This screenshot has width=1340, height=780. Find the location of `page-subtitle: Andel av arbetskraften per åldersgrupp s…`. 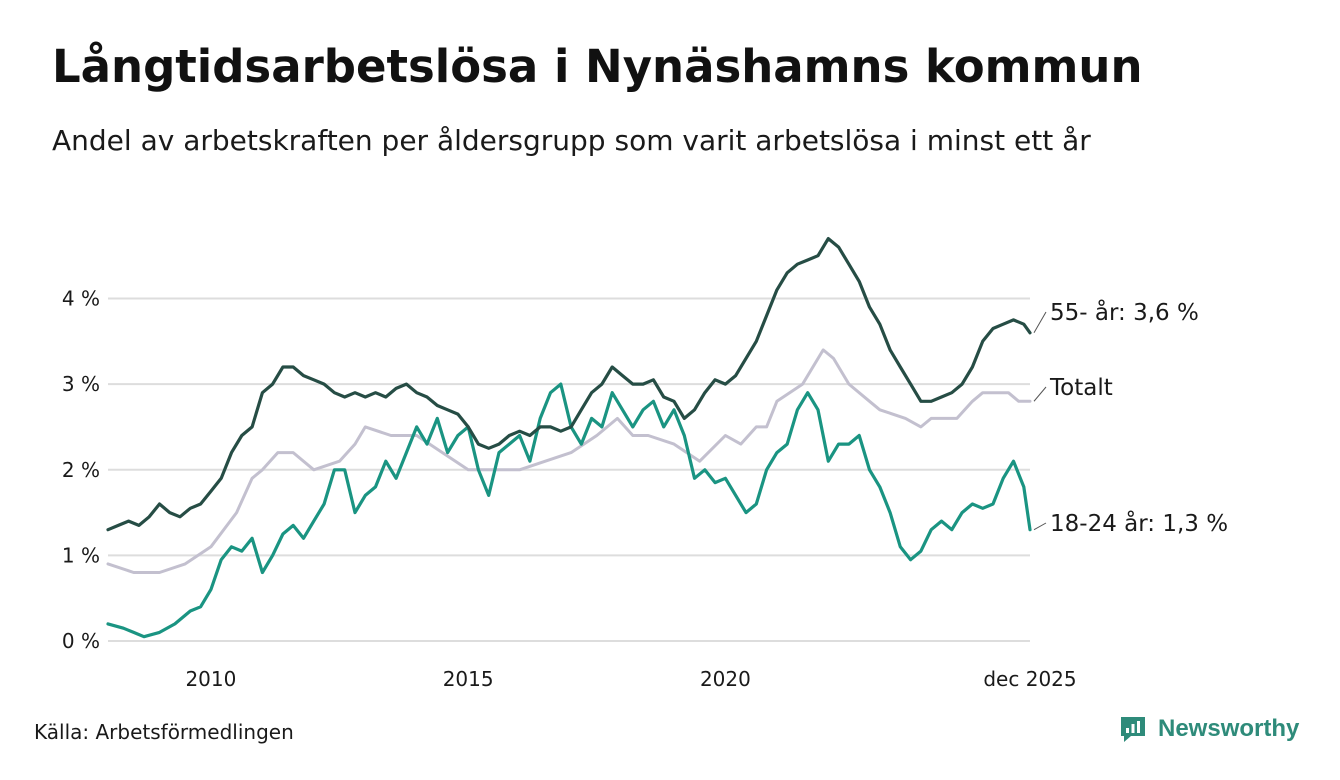

page-subtitle: Andel av arbetskraften per åldersgrupp s… is located at coordinates (571, 140).